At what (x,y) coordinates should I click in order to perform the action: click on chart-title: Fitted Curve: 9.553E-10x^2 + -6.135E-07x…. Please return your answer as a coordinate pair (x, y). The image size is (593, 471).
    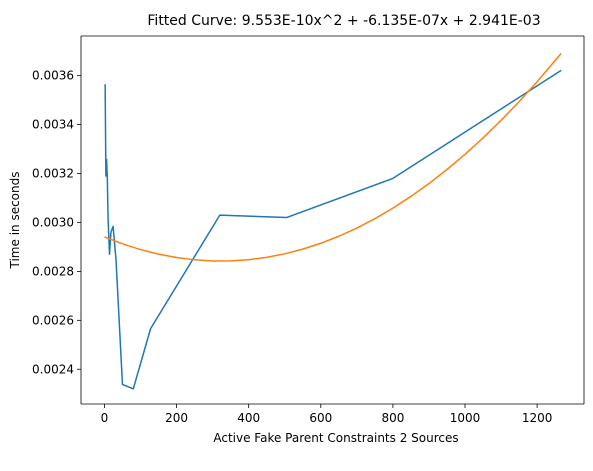
    Looking at the image, I should click on (343, 21).